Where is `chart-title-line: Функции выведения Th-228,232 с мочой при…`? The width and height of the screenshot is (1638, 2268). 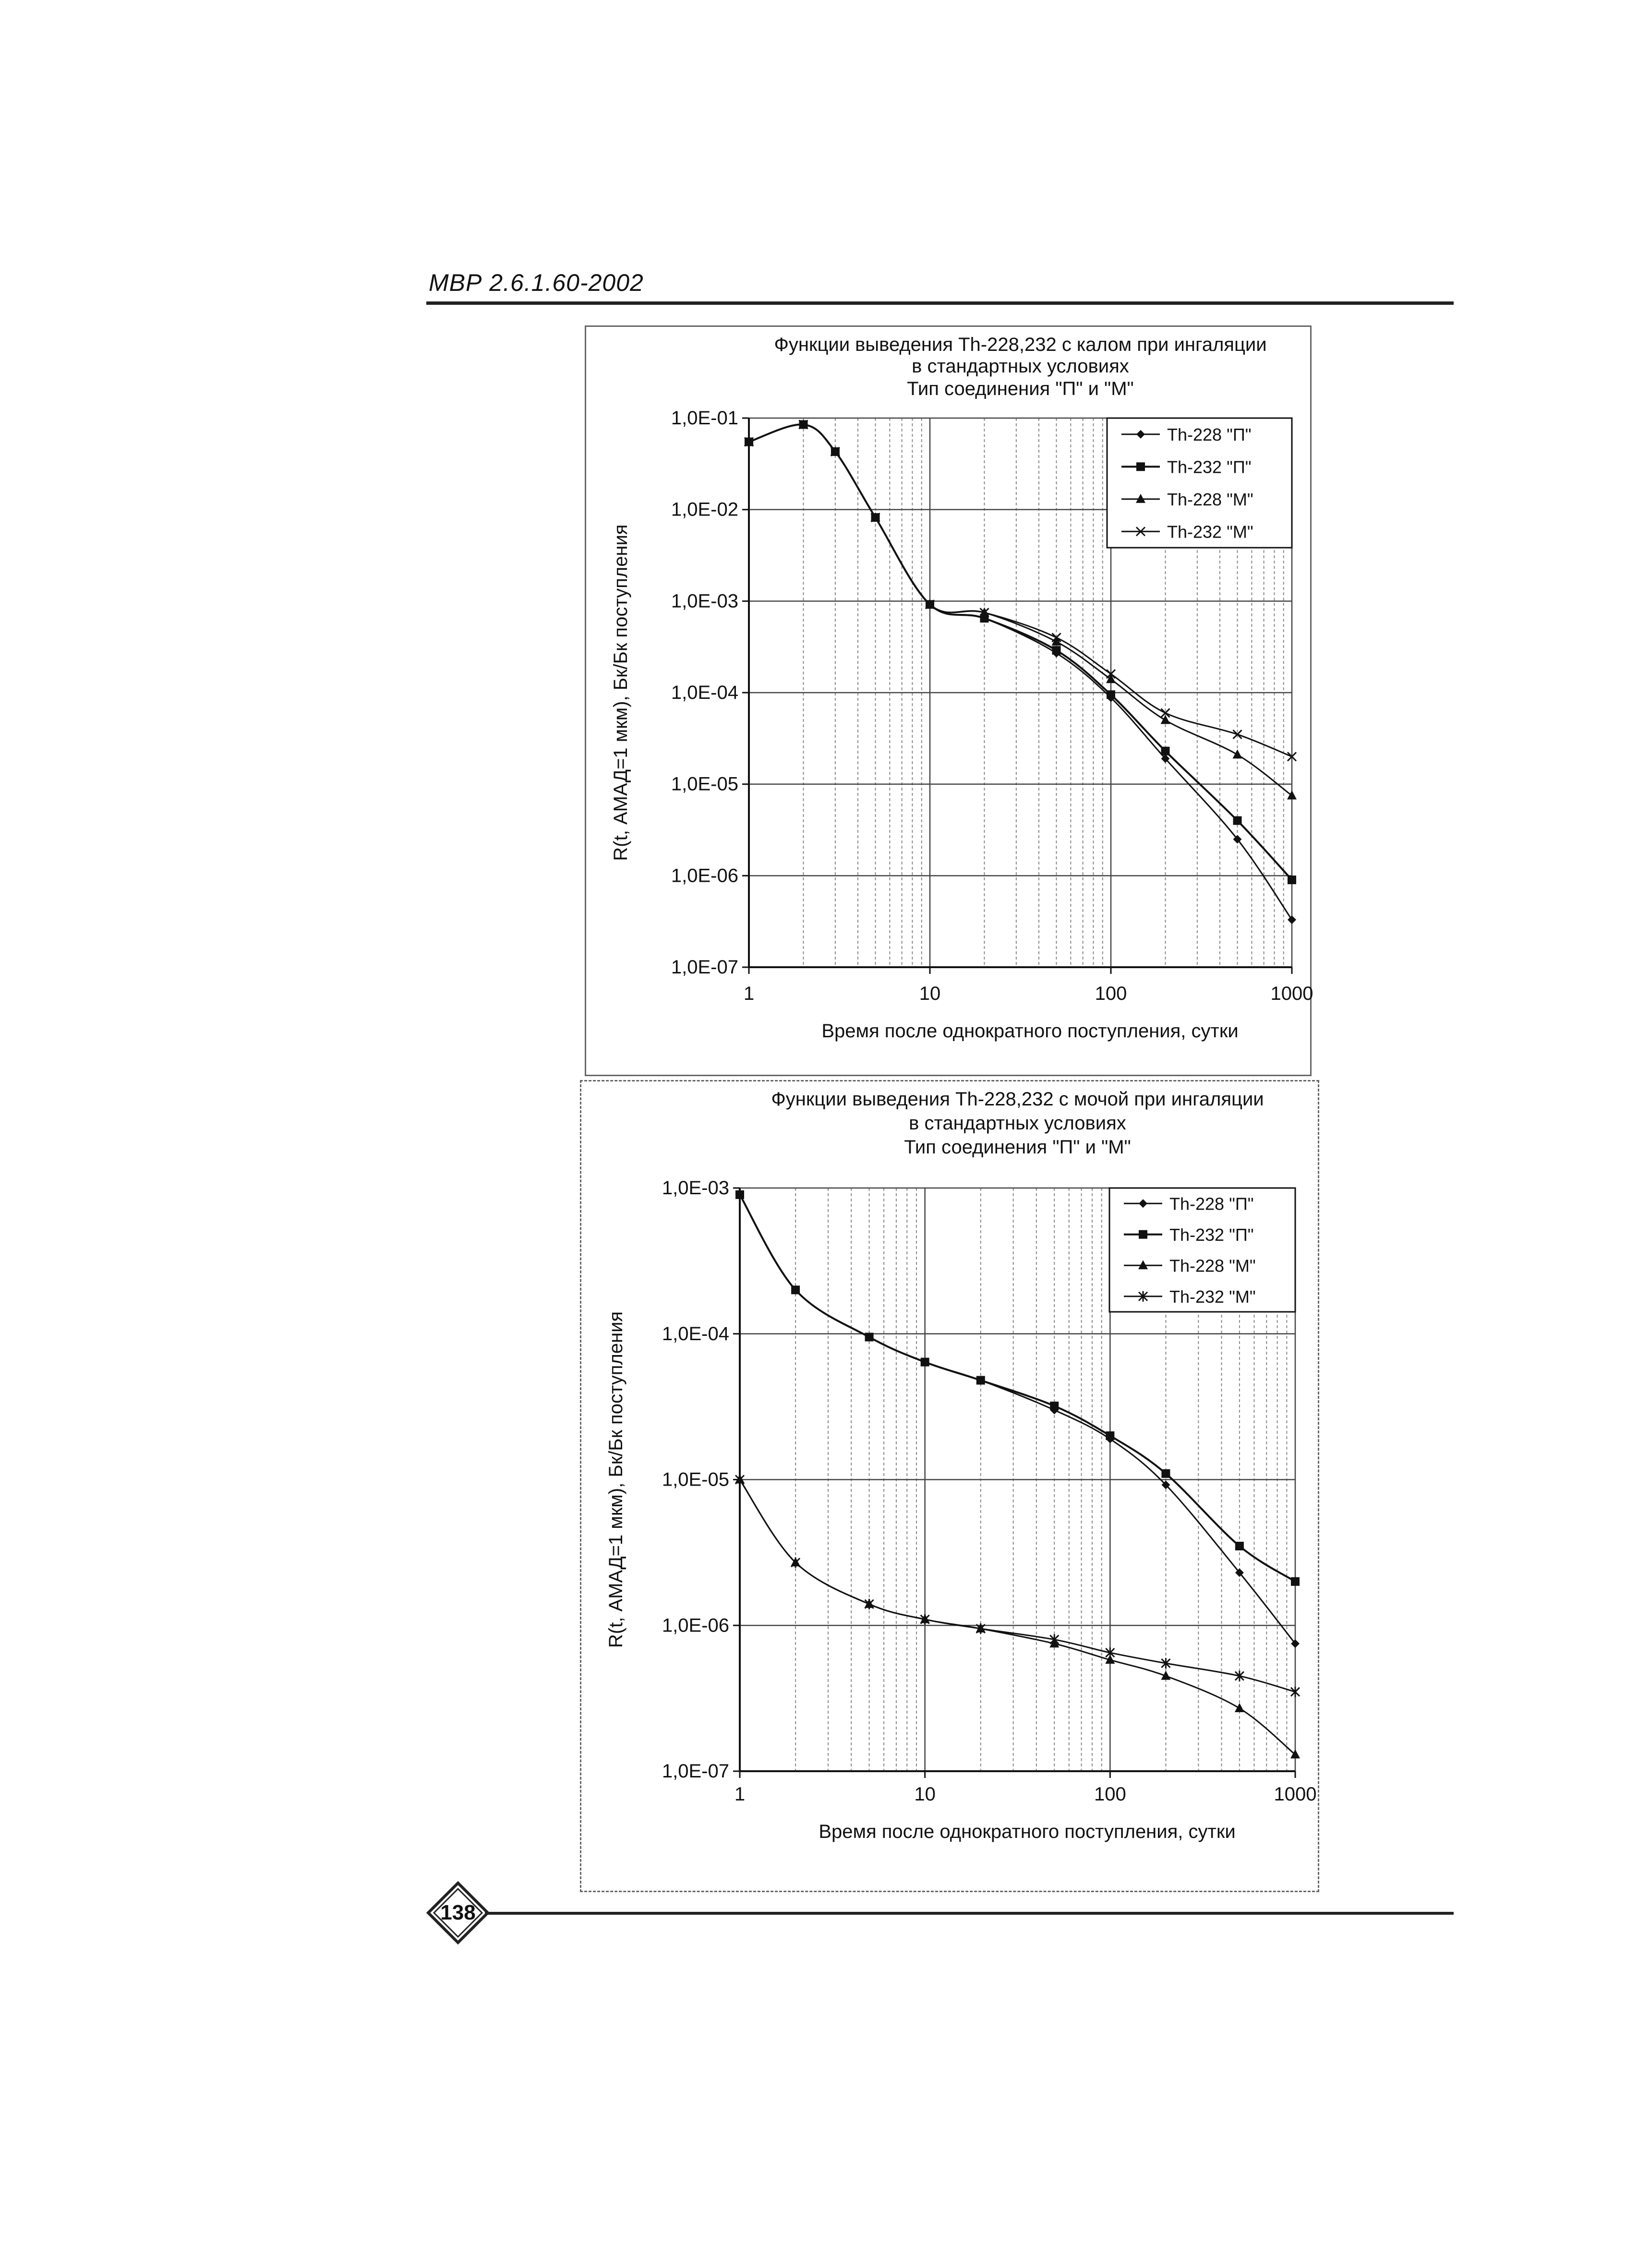 chart-title-line: Функции выведения Th-228,232 с мочой при… is located at coordinates (1018, 1099).